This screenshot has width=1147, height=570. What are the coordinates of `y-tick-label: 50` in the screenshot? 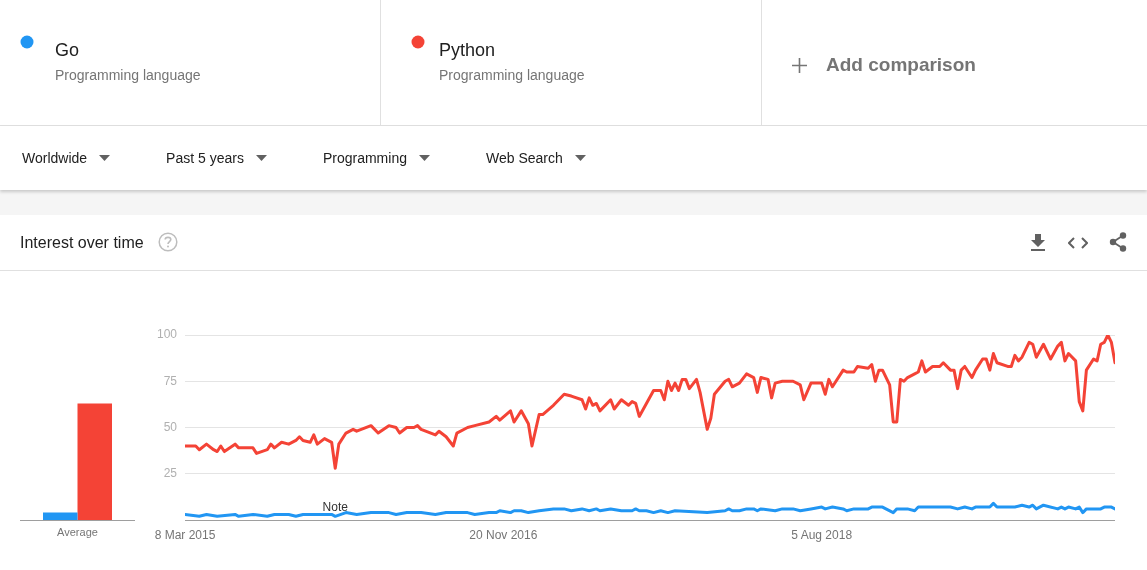 It's located at (170, 426).